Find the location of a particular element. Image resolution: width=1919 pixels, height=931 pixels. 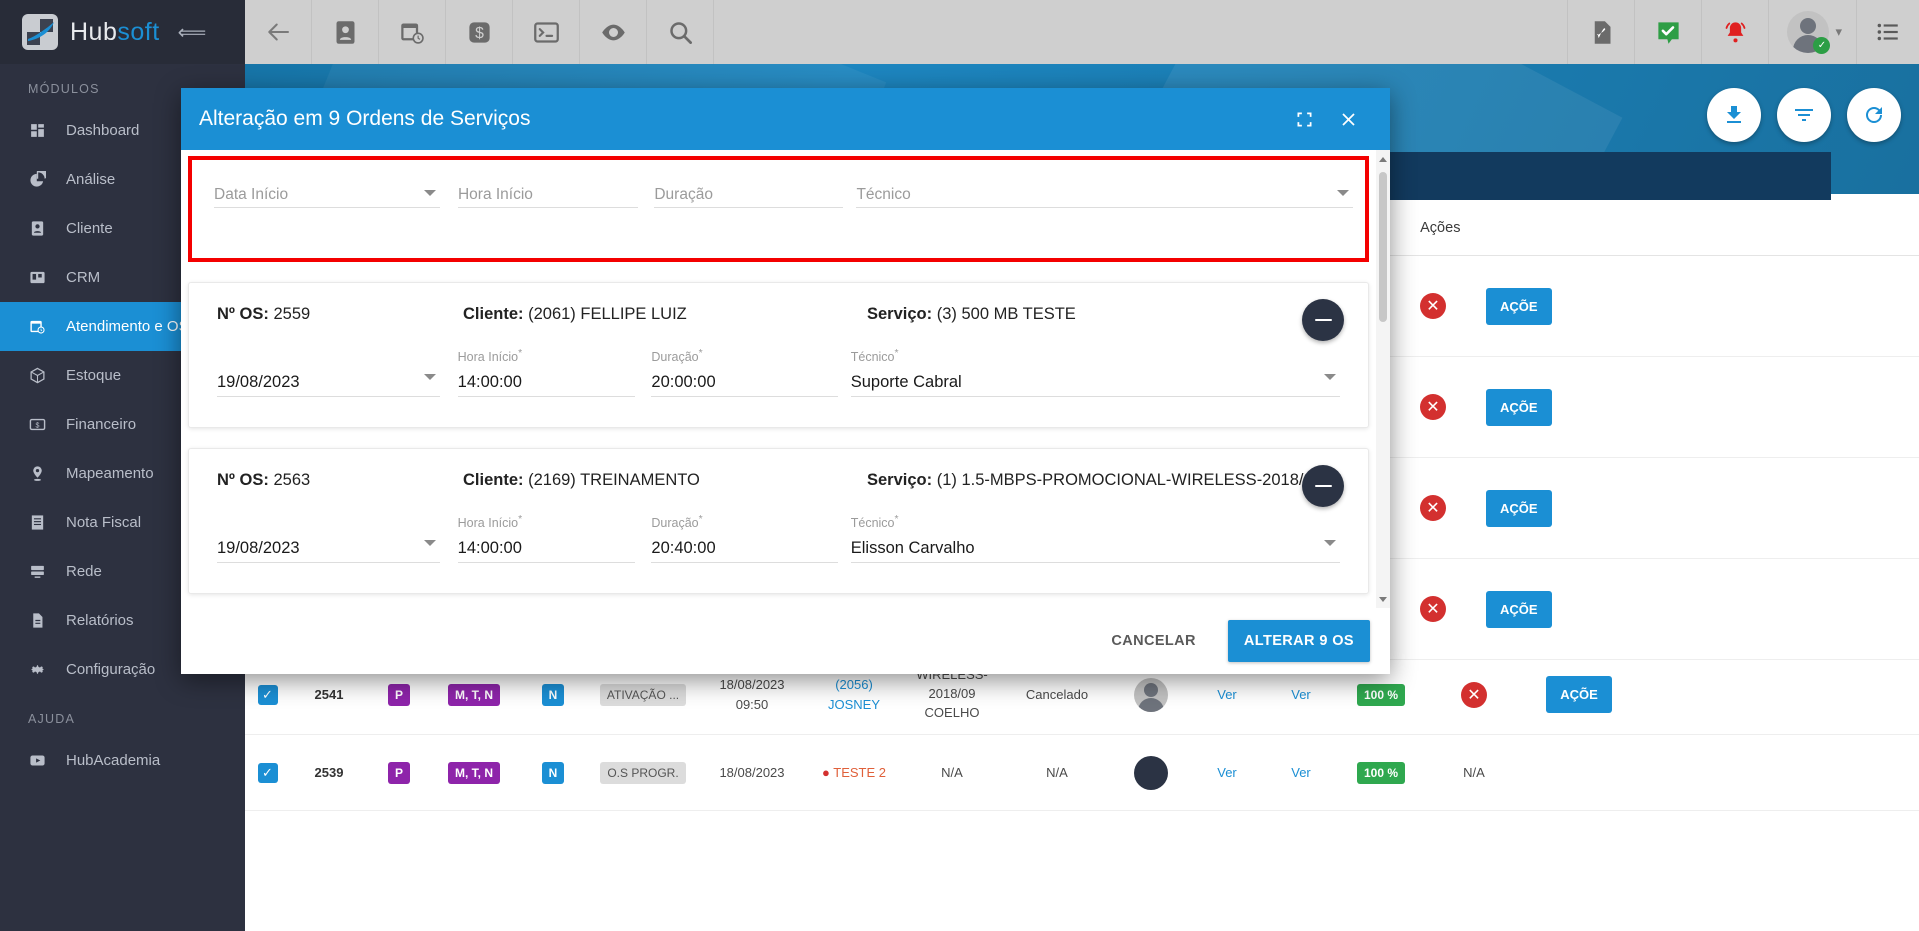

cliente-button is located at coordinates (345, 32).